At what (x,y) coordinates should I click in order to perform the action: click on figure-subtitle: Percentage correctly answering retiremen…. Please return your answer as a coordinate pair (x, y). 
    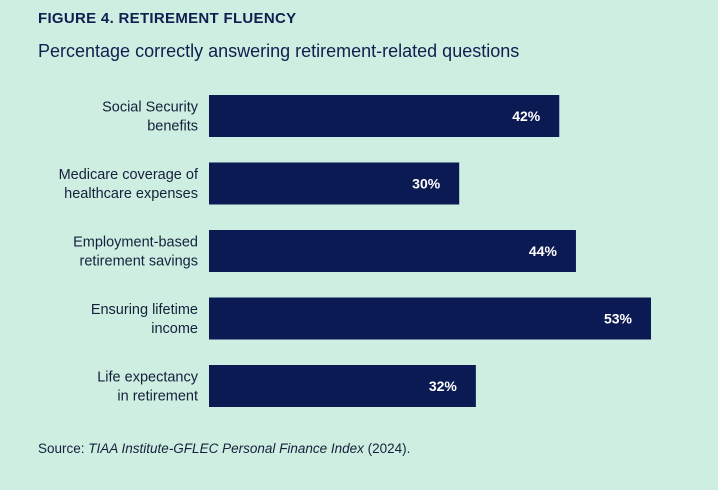
    Looking at the image, I should click on (279, 51).